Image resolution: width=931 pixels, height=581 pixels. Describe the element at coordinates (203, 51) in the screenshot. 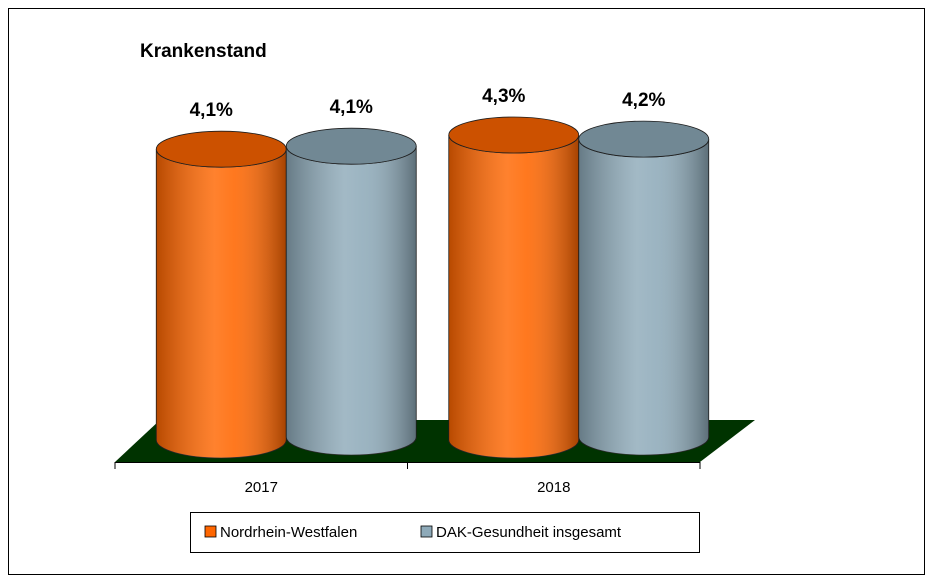

I see `chart-title: Krankenstand` at that location.